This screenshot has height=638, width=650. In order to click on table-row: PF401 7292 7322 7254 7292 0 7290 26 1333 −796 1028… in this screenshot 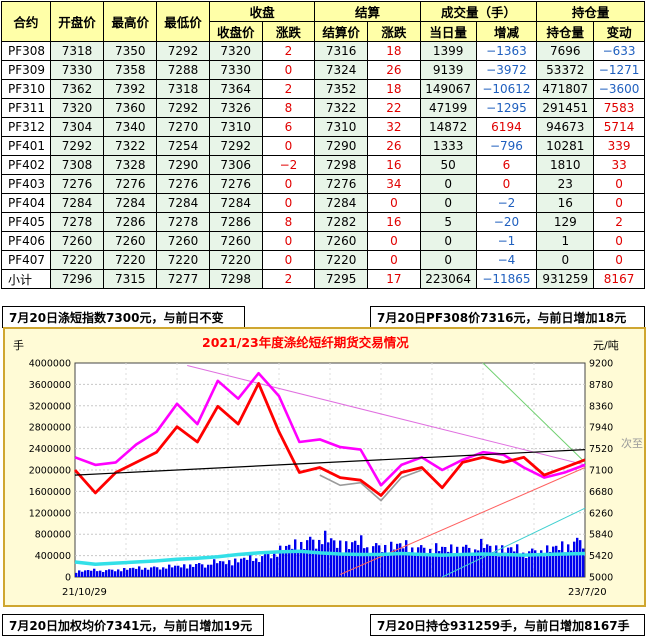, I will do `click(323, 146)`.